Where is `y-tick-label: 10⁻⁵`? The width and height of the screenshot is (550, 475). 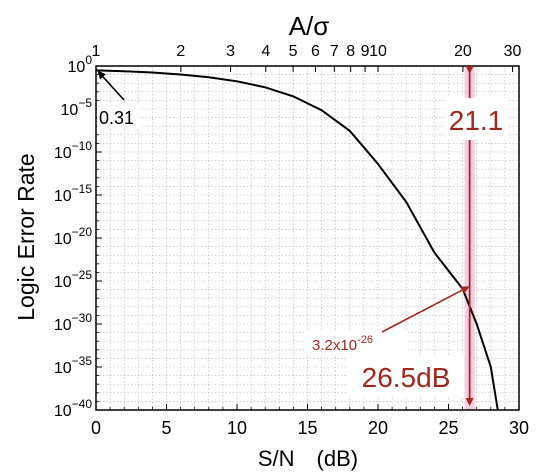 y-tick-label: 10⁻⁵ is located at coordinates (77, 107).